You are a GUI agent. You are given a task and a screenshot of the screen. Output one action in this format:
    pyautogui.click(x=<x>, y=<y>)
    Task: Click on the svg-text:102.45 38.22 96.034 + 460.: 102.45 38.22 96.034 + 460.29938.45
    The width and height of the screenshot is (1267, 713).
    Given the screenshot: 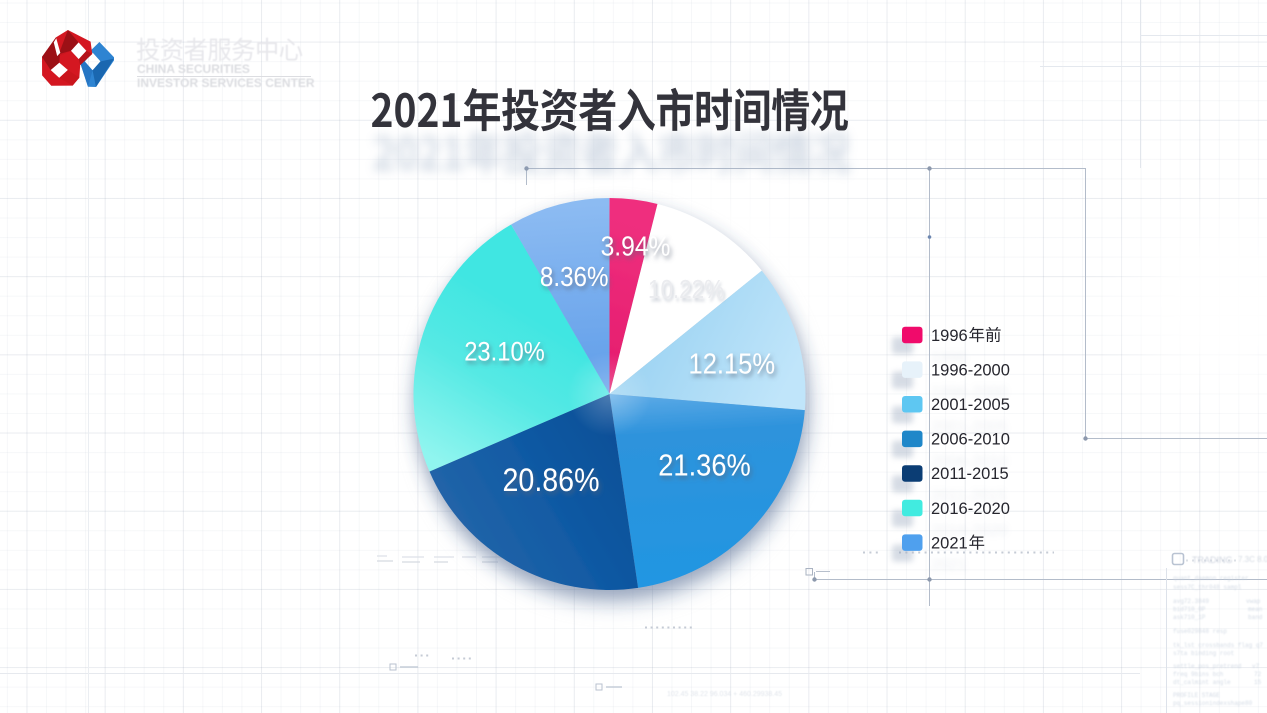 What is the action you would take?
    pyautogui.click(x=724, y=694)
    